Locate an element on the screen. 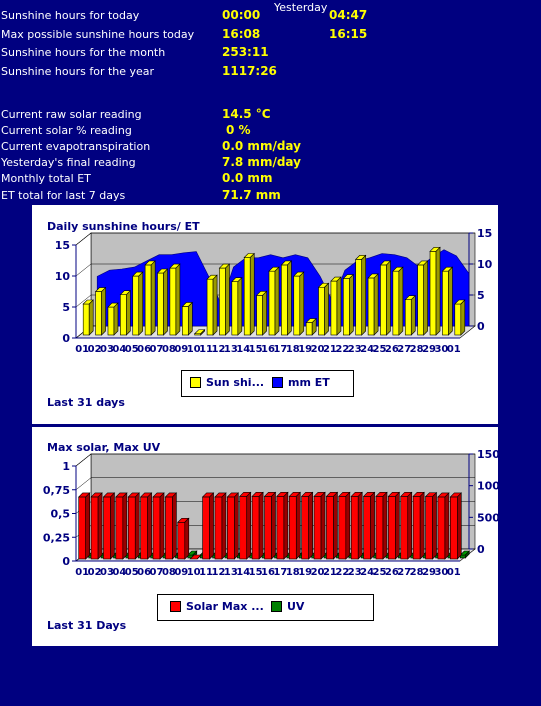 This screenshot has width=541, height=706. legend-item-et: mm ET is located at coordinates (301, 382).